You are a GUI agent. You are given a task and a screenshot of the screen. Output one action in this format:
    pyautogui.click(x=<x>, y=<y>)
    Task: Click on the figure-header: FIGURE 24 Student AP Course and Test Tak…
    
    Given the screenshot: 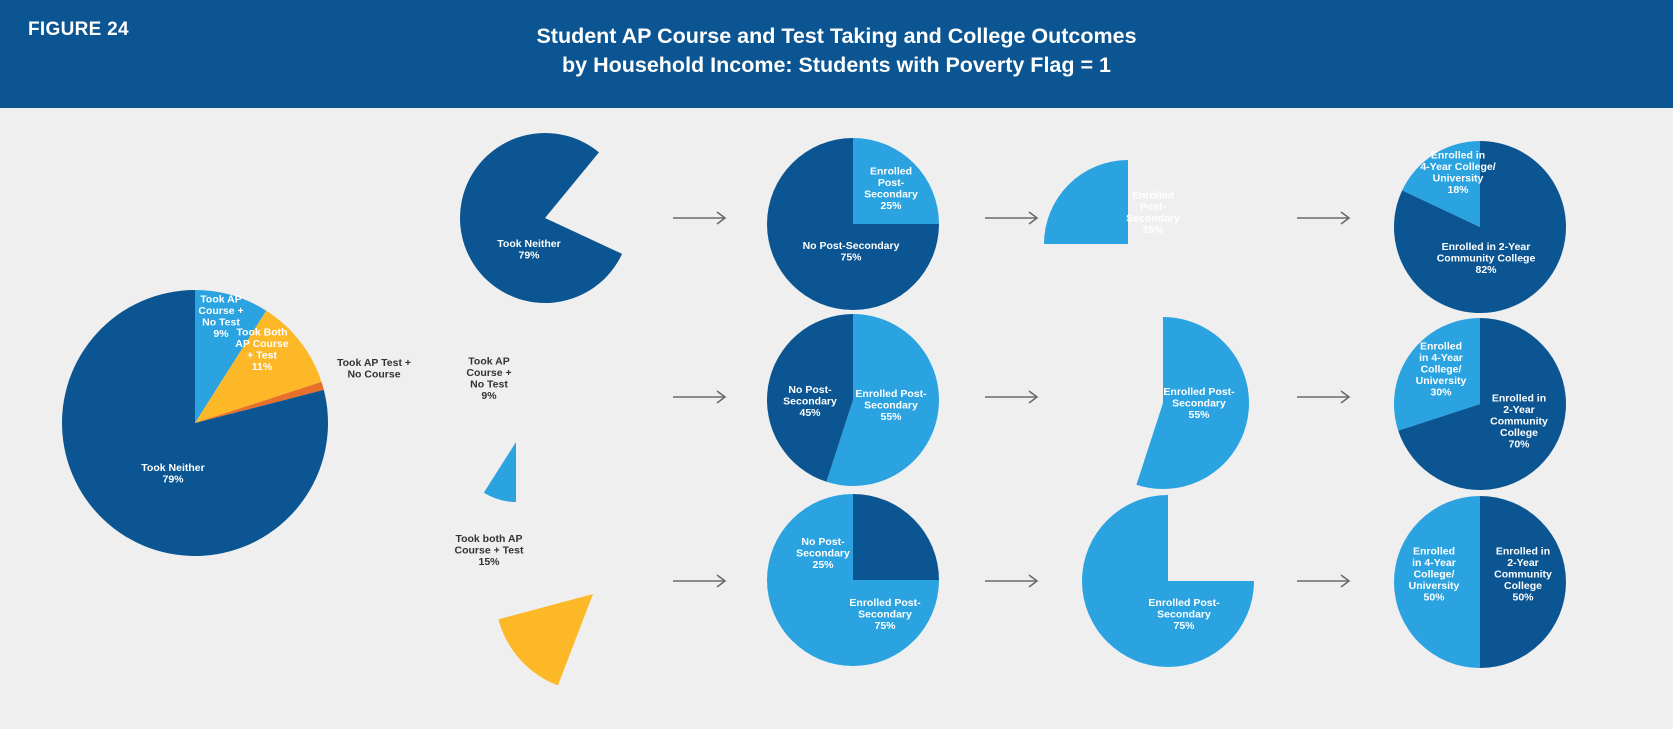 What is the action you would take?
    pyautogui.click(x=836, y=54)
    